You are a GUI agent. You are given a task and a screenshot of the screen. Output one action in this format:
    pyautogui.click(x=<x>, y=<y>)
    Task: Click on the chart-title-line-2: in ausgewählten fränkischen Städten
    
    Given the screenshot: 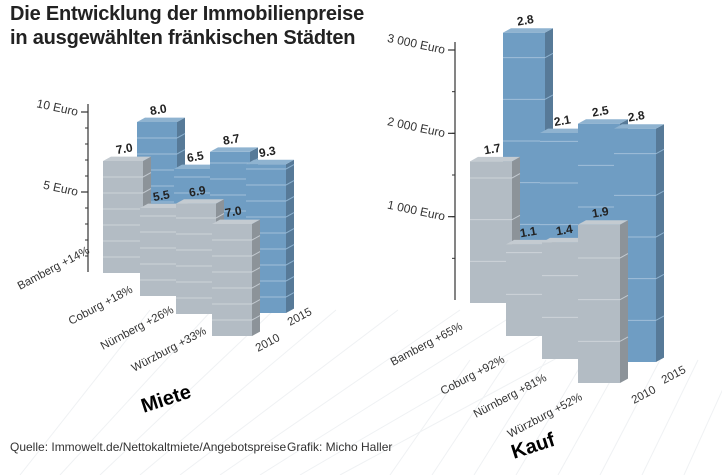 What is the action you would take?
    pyautogui.click(x=183, y=38)
    